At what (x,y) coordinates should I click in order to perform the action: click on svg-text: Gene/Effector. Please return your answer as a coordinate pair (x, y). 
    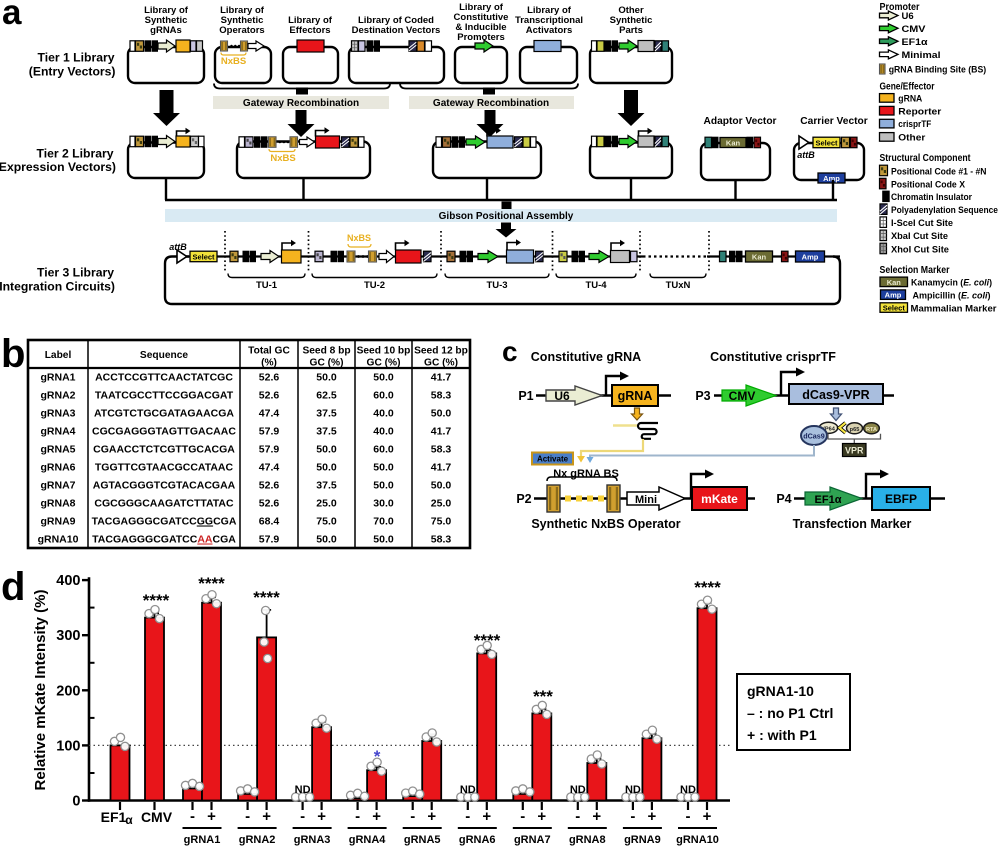
    Looking at the image, I should click on (907, 87).